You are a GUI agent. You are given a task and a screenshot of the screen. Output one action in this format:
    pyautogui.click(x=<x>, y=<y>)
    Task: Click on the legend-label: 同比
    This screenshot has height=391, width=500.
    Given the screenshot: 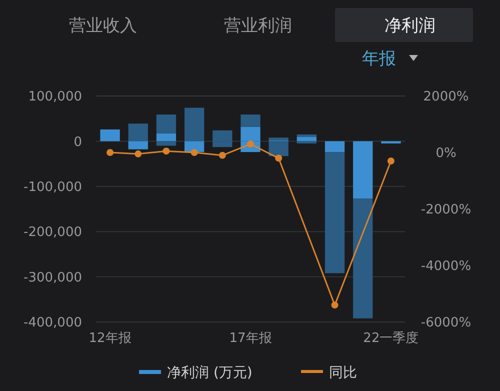 What is the action you would take?
    pyautogui.click(x=343, y=372)
    